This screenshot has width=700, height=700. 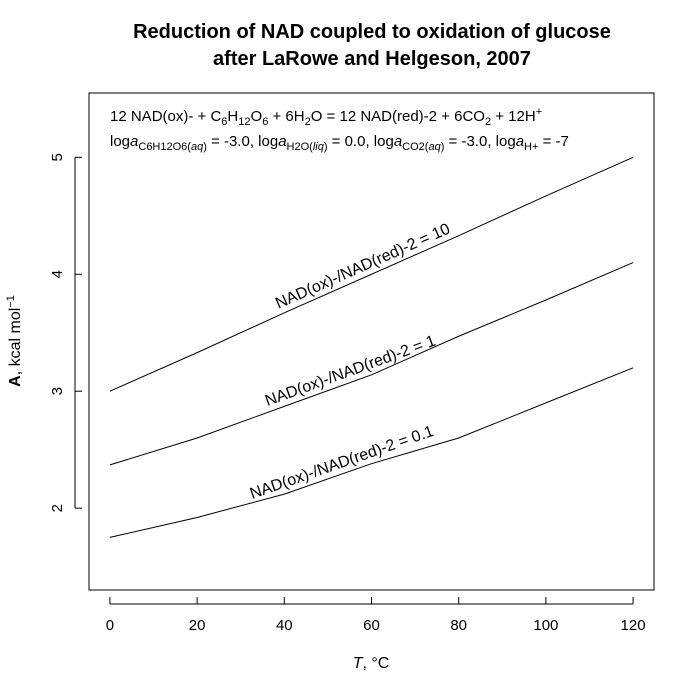 What do you see at coordinates (371, 625) in the screenshot?
I see `x-tick-label: 60` at bounding box center [371, 625].